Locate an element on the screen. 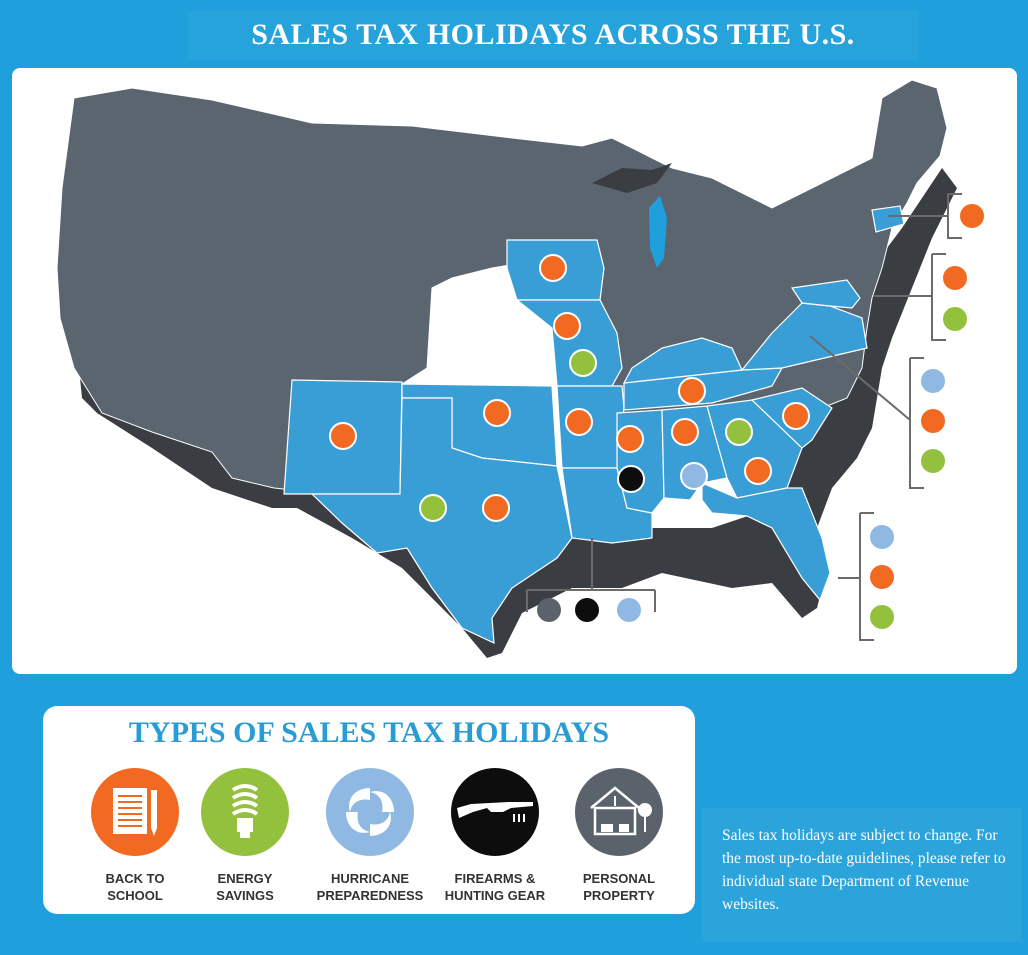  legend-label: FIREARMS & HUNTING GEAR is located at coordinates (495, 887).